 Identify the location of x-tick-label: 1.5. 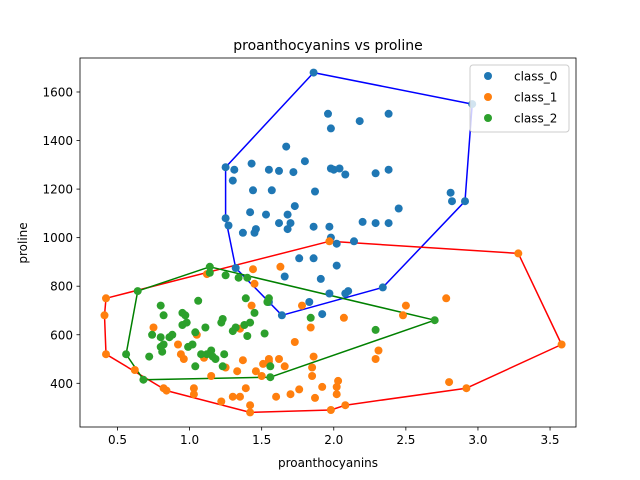
(261, 440).